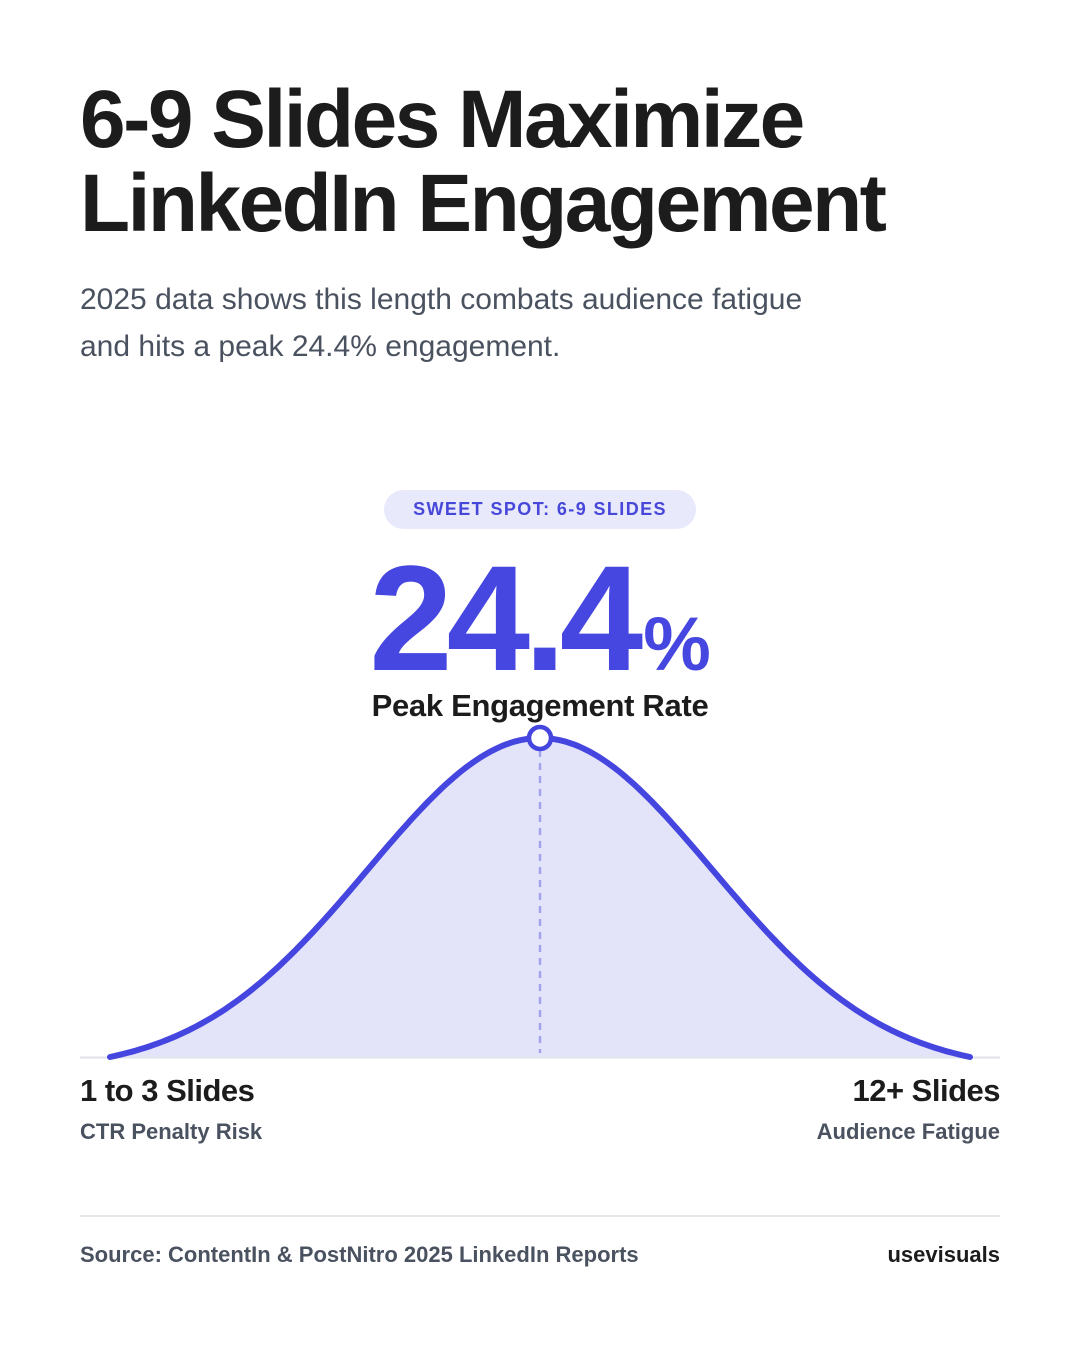 The image size is (1080, 1350). Describe the element at coordinates (442, 119) in the screenshot. I see `title-line-1: 6-9 Slides Maximize` at that location.